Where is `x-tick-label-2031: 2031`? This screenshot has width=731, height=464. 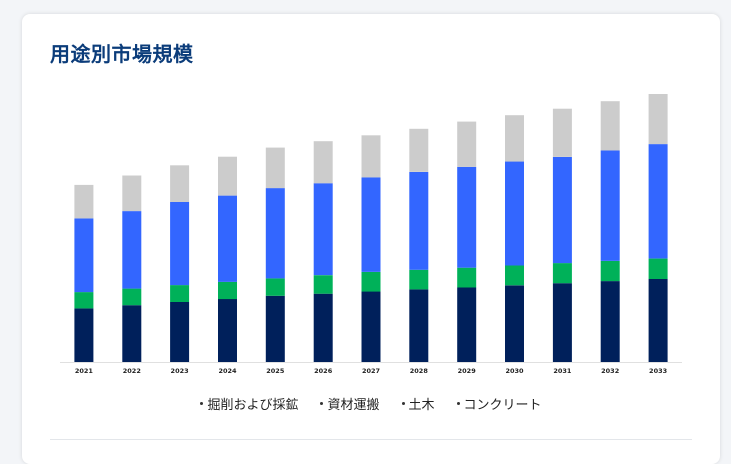
x-tick-label-2031: 2031 is located at coordinates (562, 371).